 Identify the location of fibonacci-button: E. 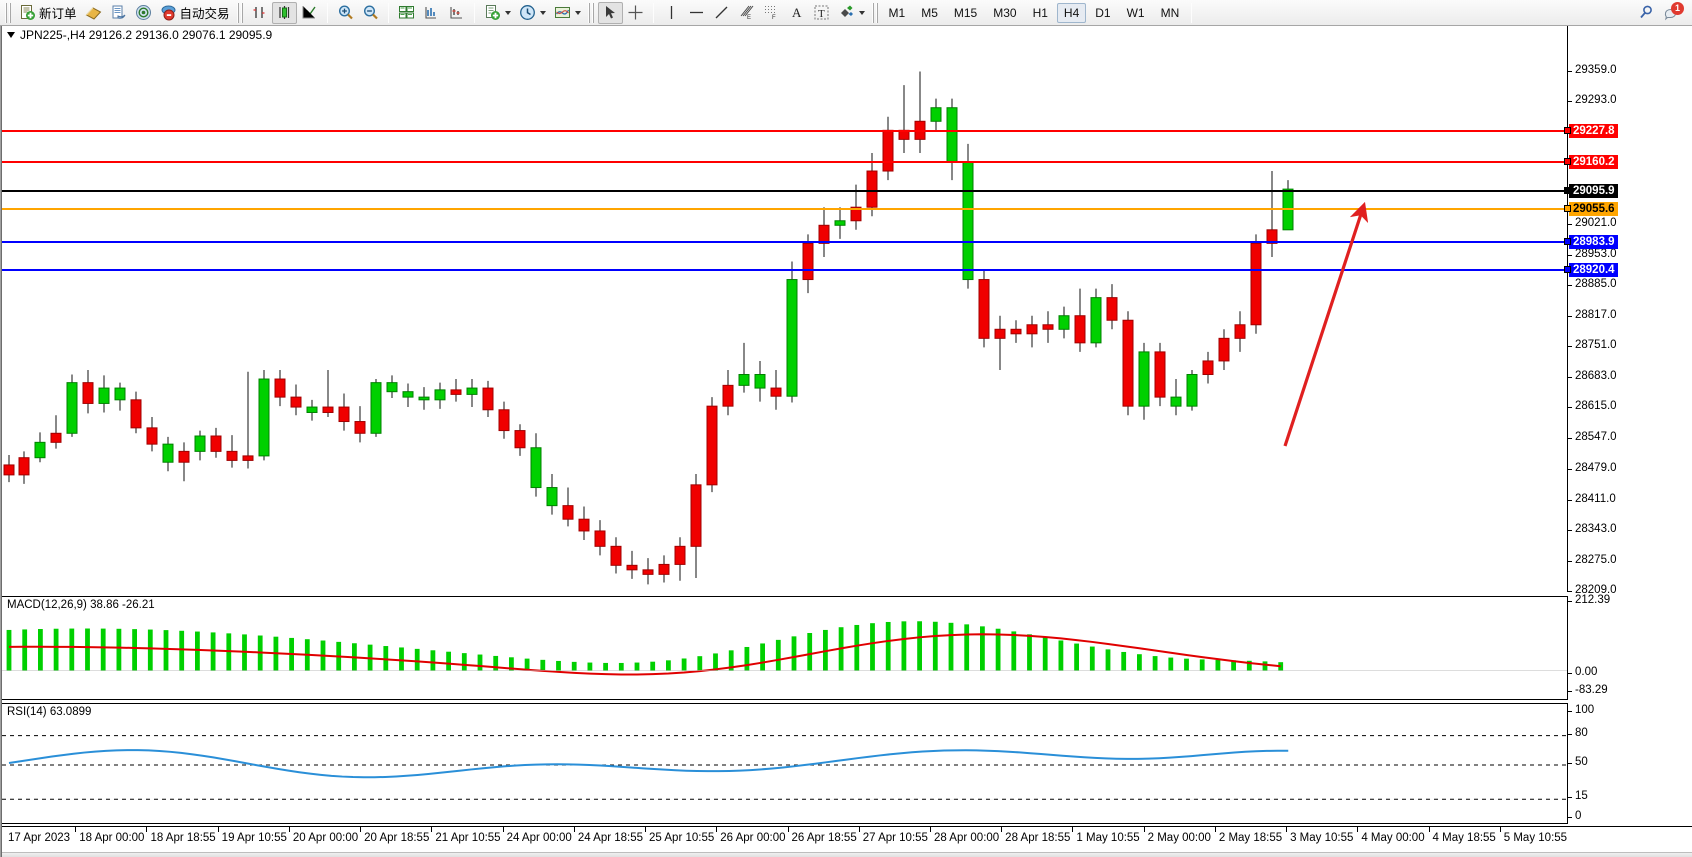
(746, 13).